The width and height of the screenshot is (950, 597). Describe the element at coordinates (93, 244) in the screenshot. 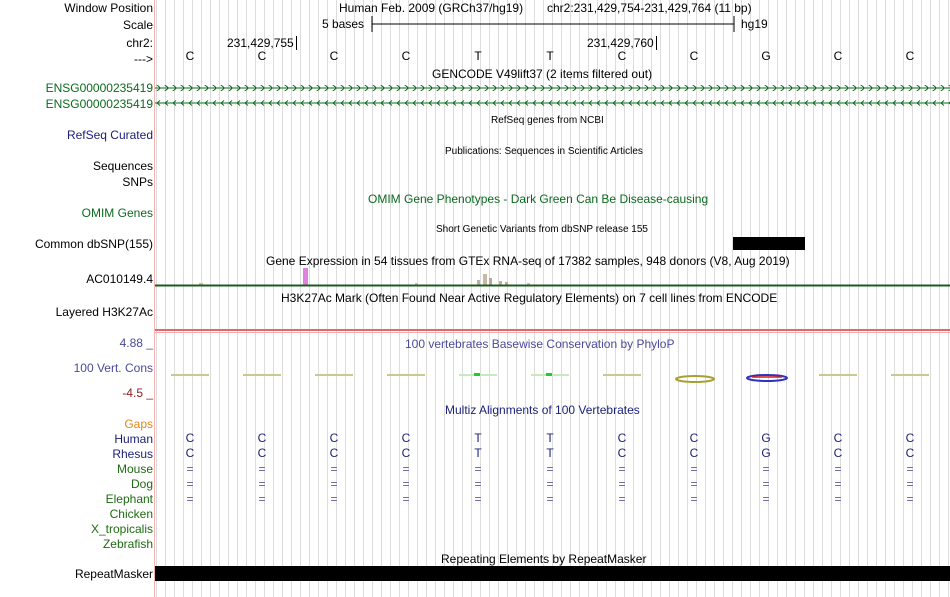

I see `label-common-dbsnp: Common dbSNP(155)` at that location.